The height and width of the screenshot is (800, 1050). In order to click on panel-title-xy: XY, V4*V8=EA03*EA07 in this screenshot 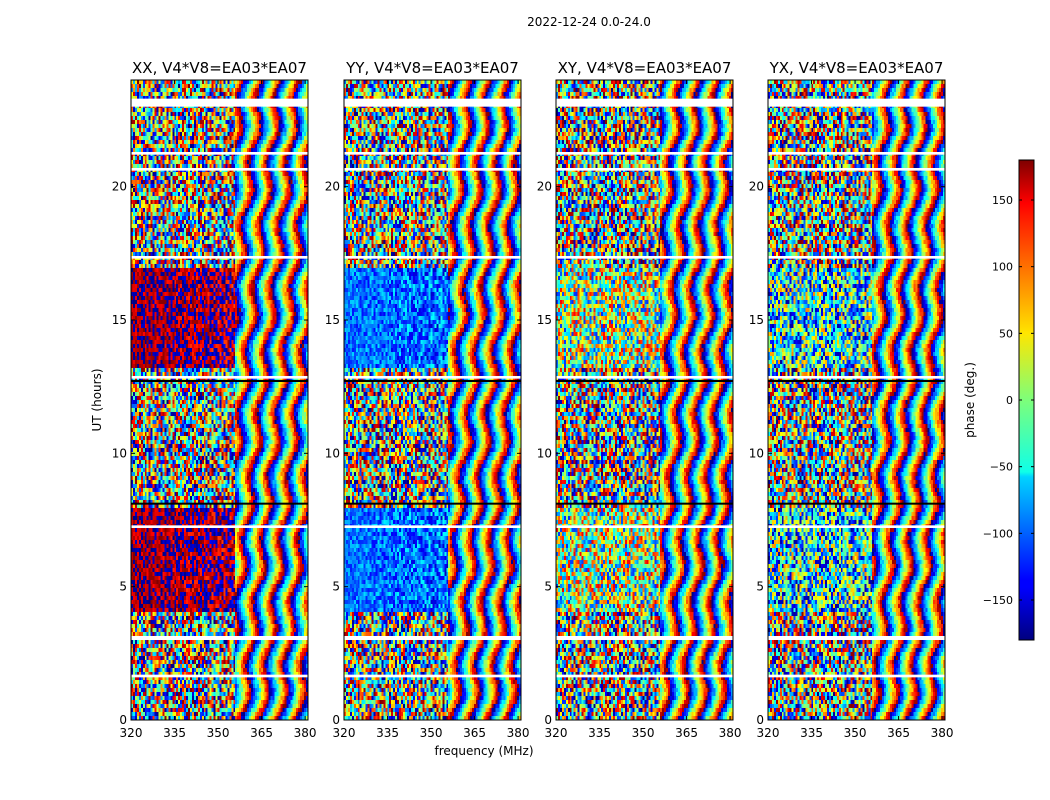, I will do `click(645, 68)`.